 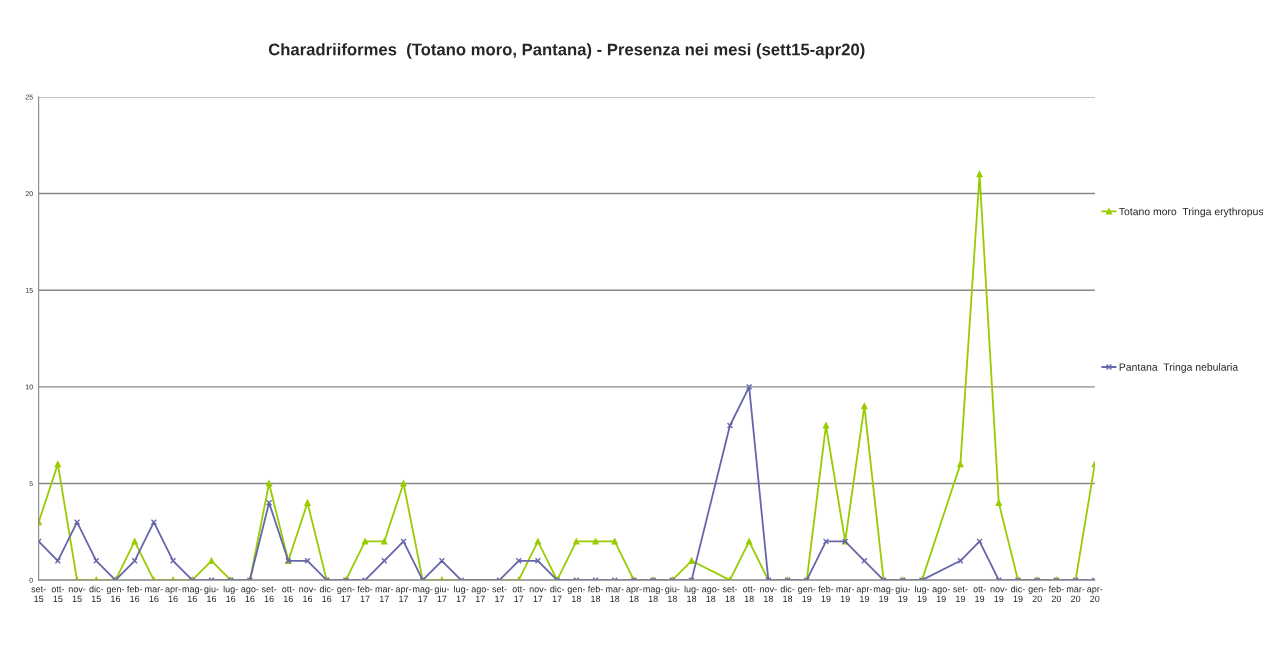 I want to click on x-tick-label: lug-16, so click(x=230, y=594).